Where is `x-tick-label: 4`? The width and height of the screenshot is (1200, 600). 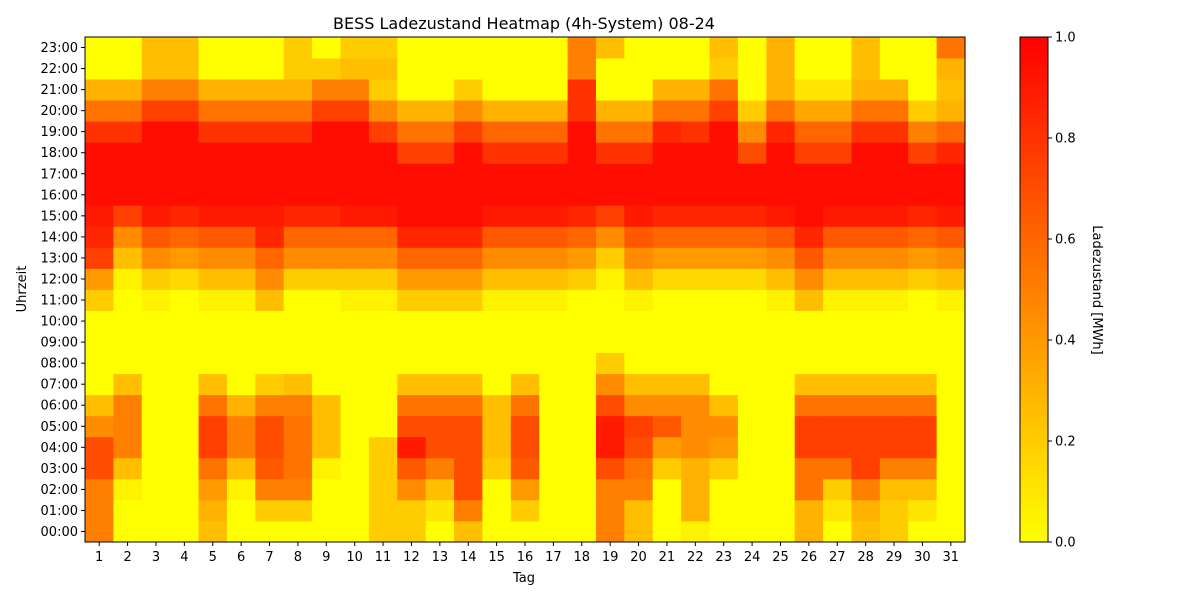 x-tick-label: 4 is located at coordinates (184, 557).